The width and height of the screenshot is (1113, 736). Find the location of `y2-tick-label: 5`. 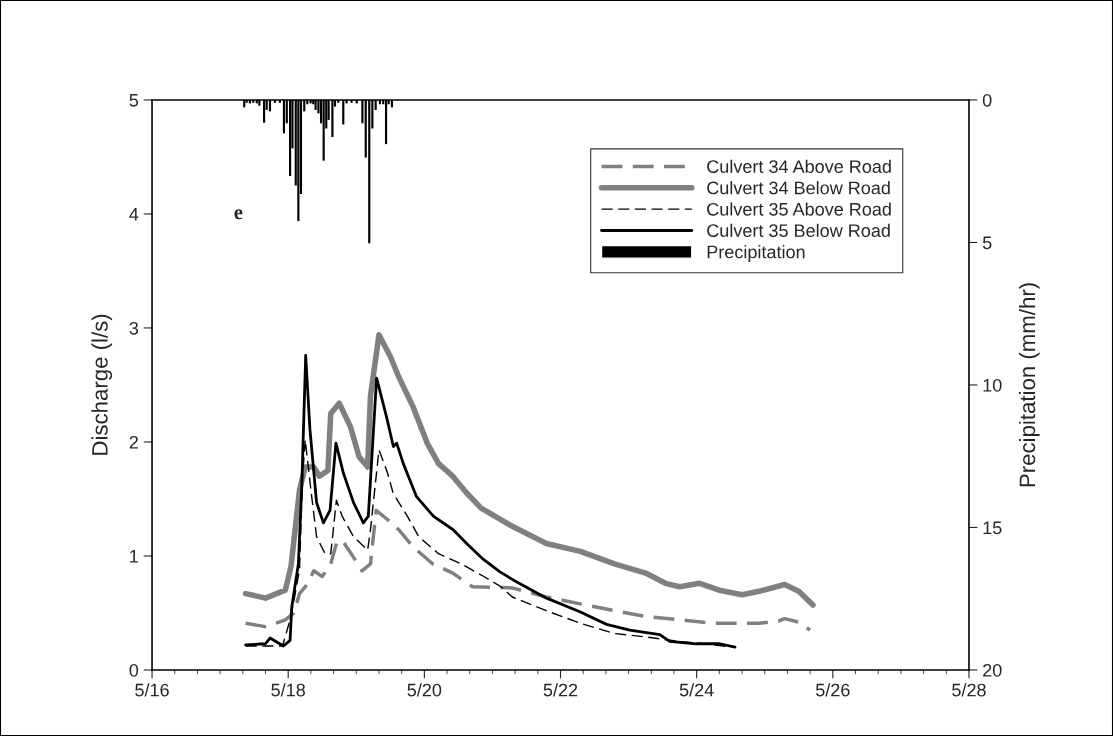

y2-tick-label: 5 is located at coordinates (987, 243).